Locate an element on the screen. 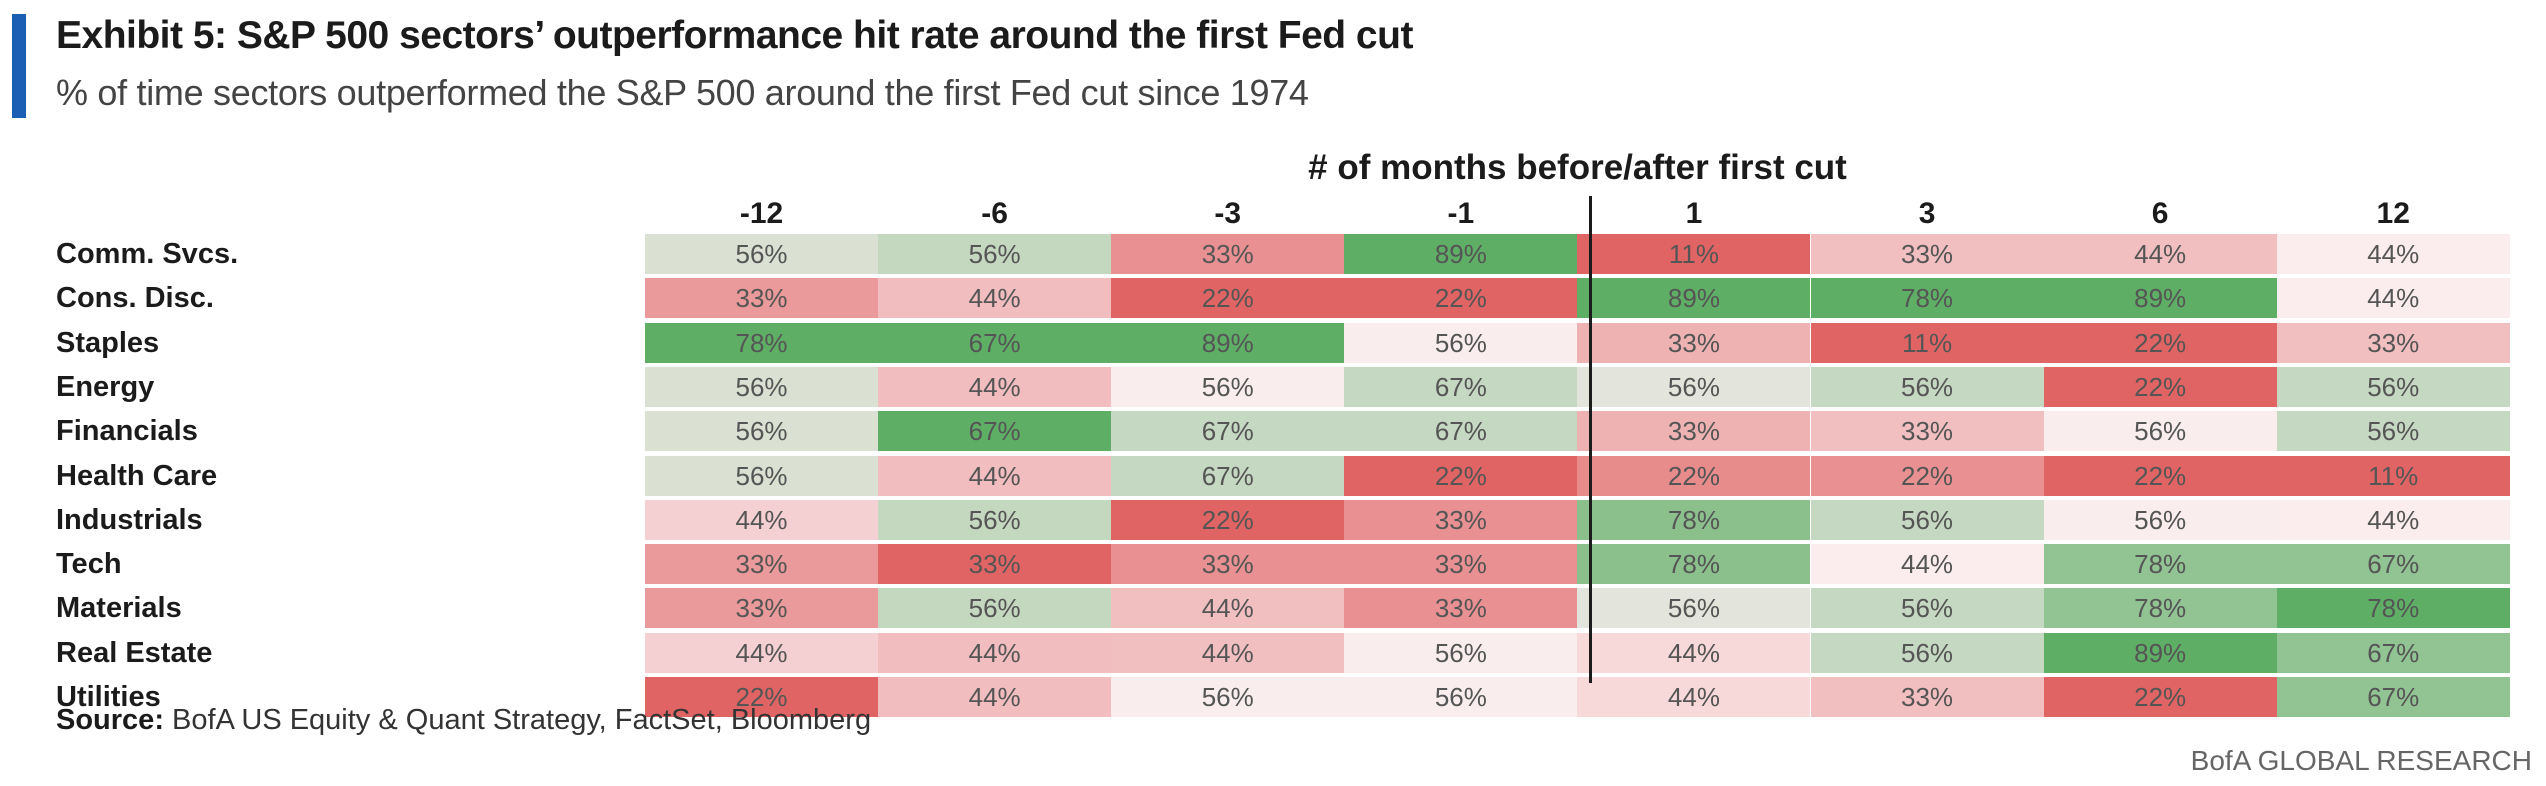  row-label: Cons. Disc. is located at coordinates (135, 298).